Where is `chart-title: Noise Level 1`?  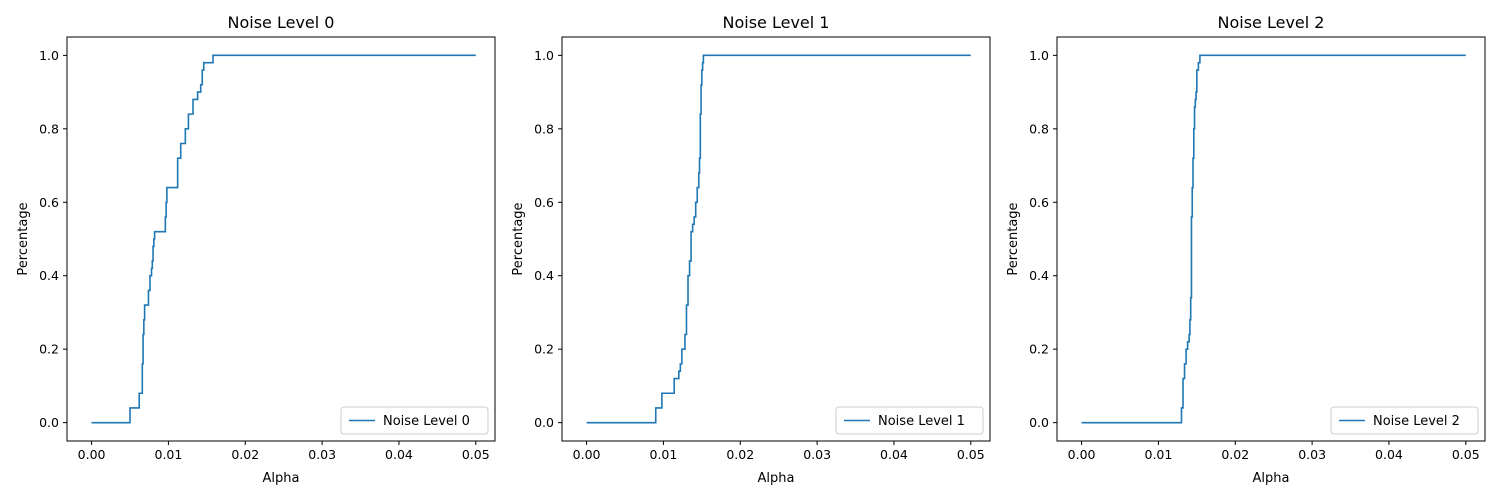 chart-title: Noise Level 1 is located at coordinates (776, 22).